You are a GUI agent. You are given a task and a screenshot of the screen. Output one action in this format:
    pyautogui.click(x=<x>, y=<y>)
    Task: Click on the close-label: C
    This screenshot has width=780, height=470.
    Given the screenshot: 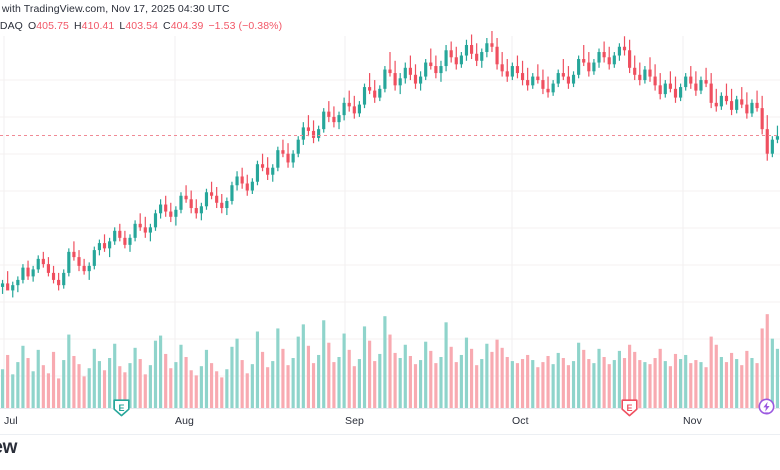 What is the action you would take?
    pyautogui.click(x=167, y=26)
    